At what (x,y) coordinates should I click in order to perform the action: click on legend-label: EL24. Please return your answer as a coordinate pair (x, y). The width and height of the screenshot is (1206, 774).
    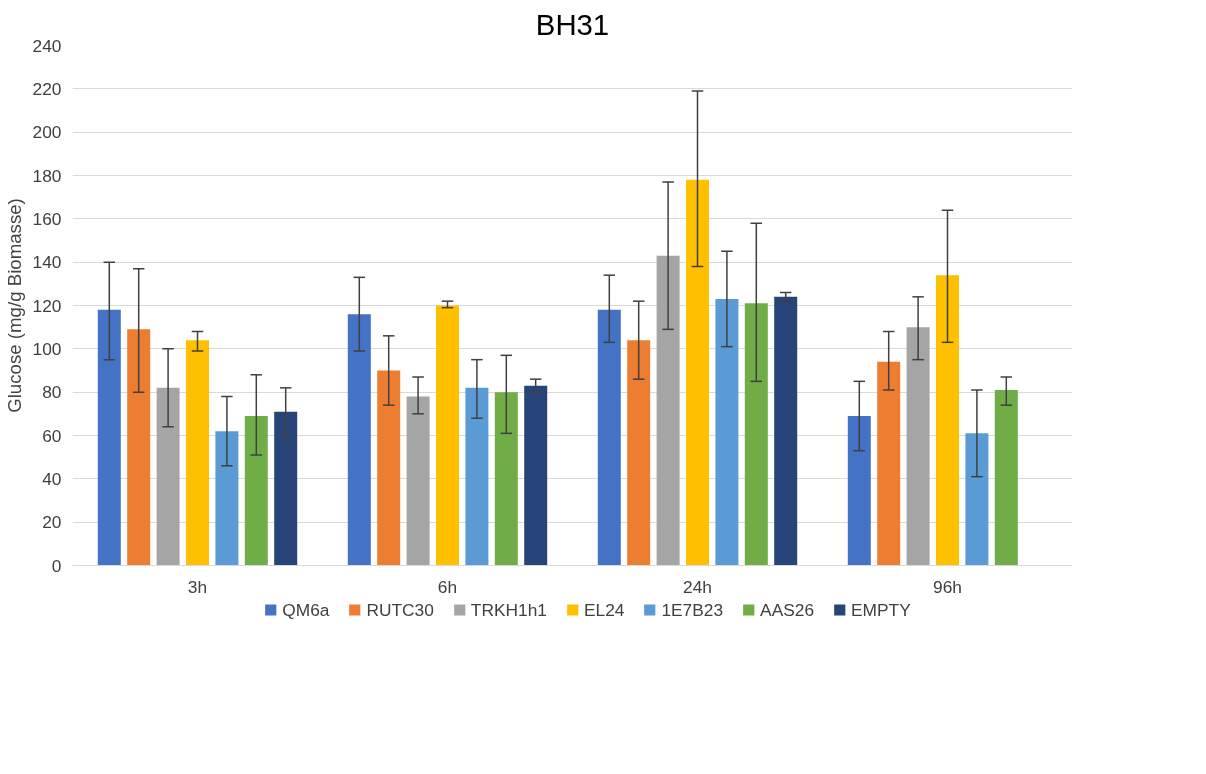
    Looking at the image, I should click on (604, 609).